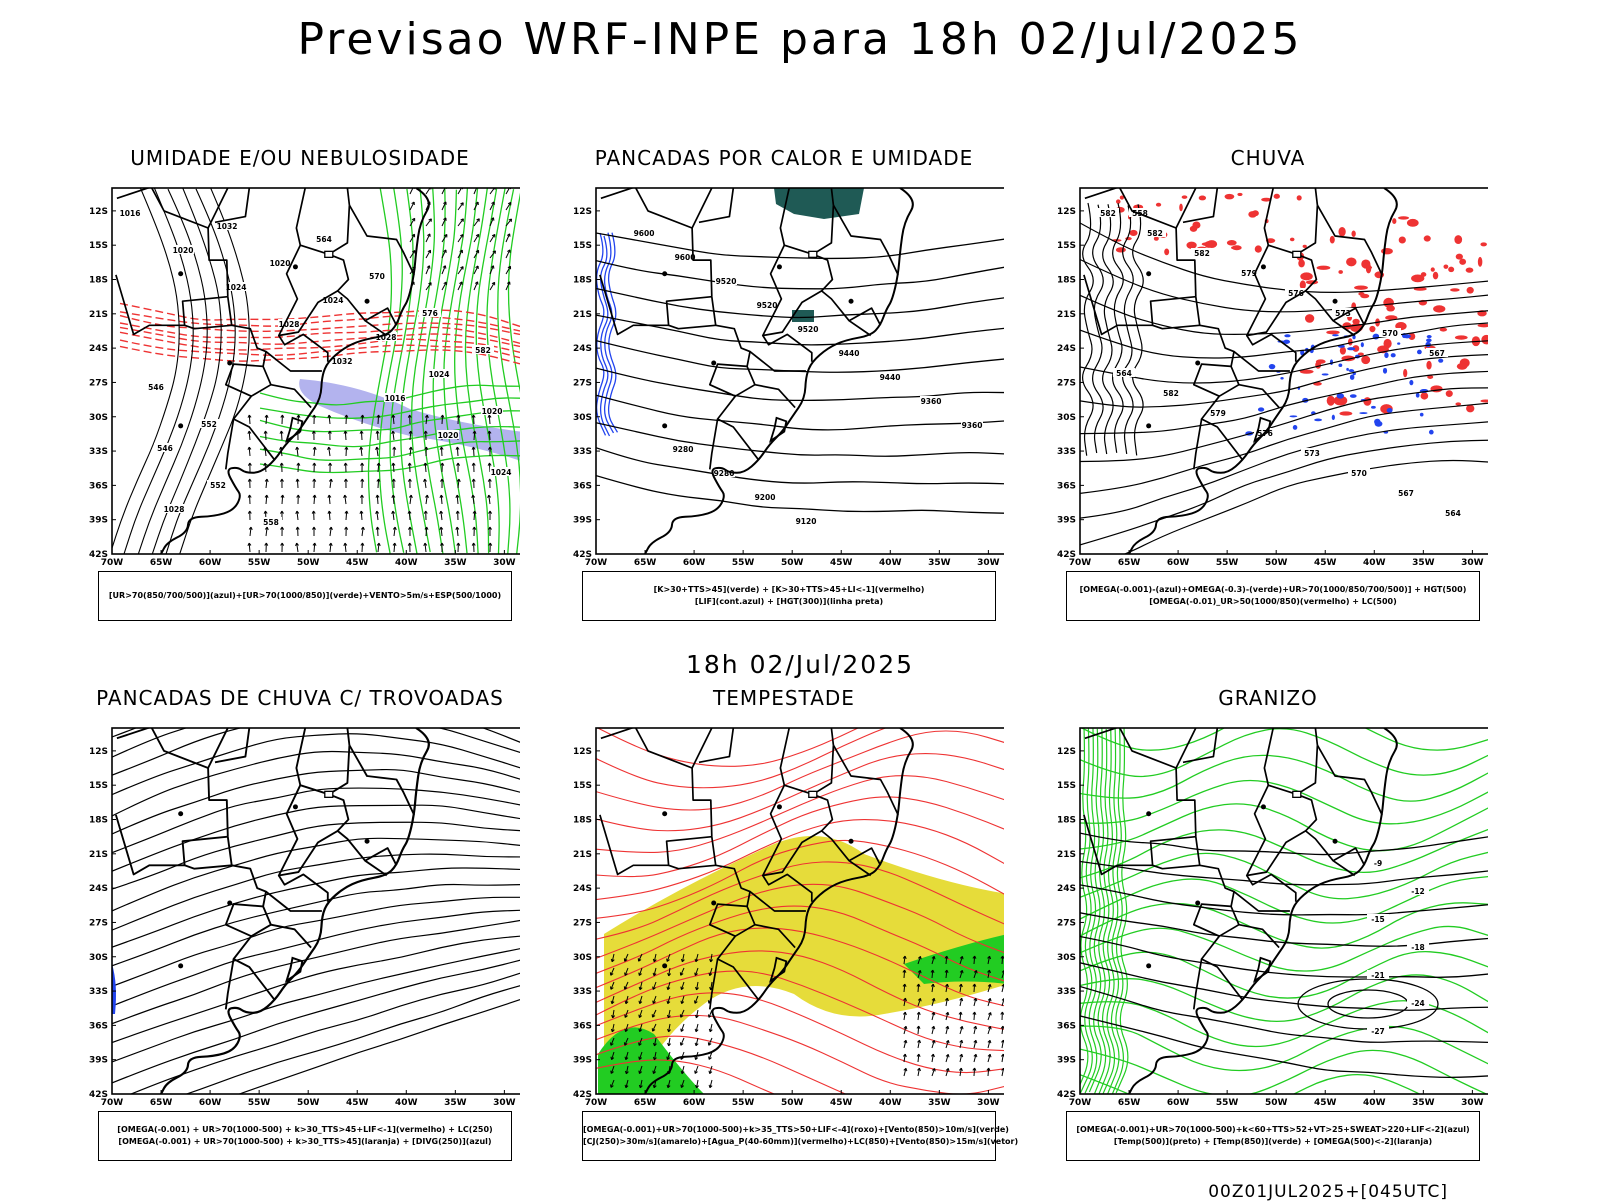 The image size is (1600, 1202). Describe the element at coordinates (218, 485) in the screenshot. I see `contour-label: 552` at that location.